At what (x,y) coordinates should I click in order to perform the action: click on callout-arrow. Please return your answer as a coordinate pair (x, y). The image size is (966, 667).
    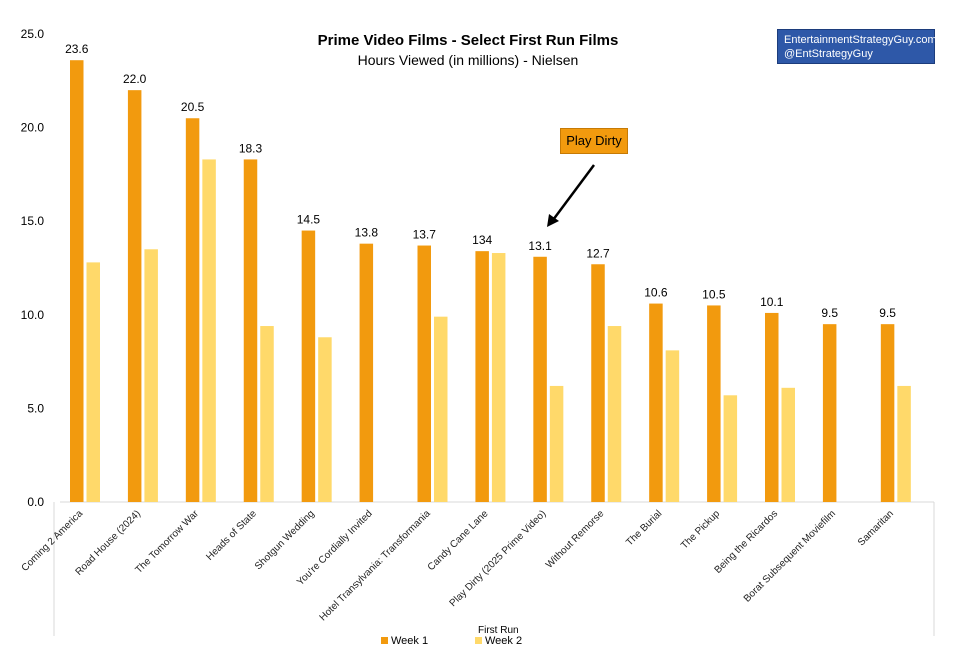
    Looking at the image, I should click on (571, 195).